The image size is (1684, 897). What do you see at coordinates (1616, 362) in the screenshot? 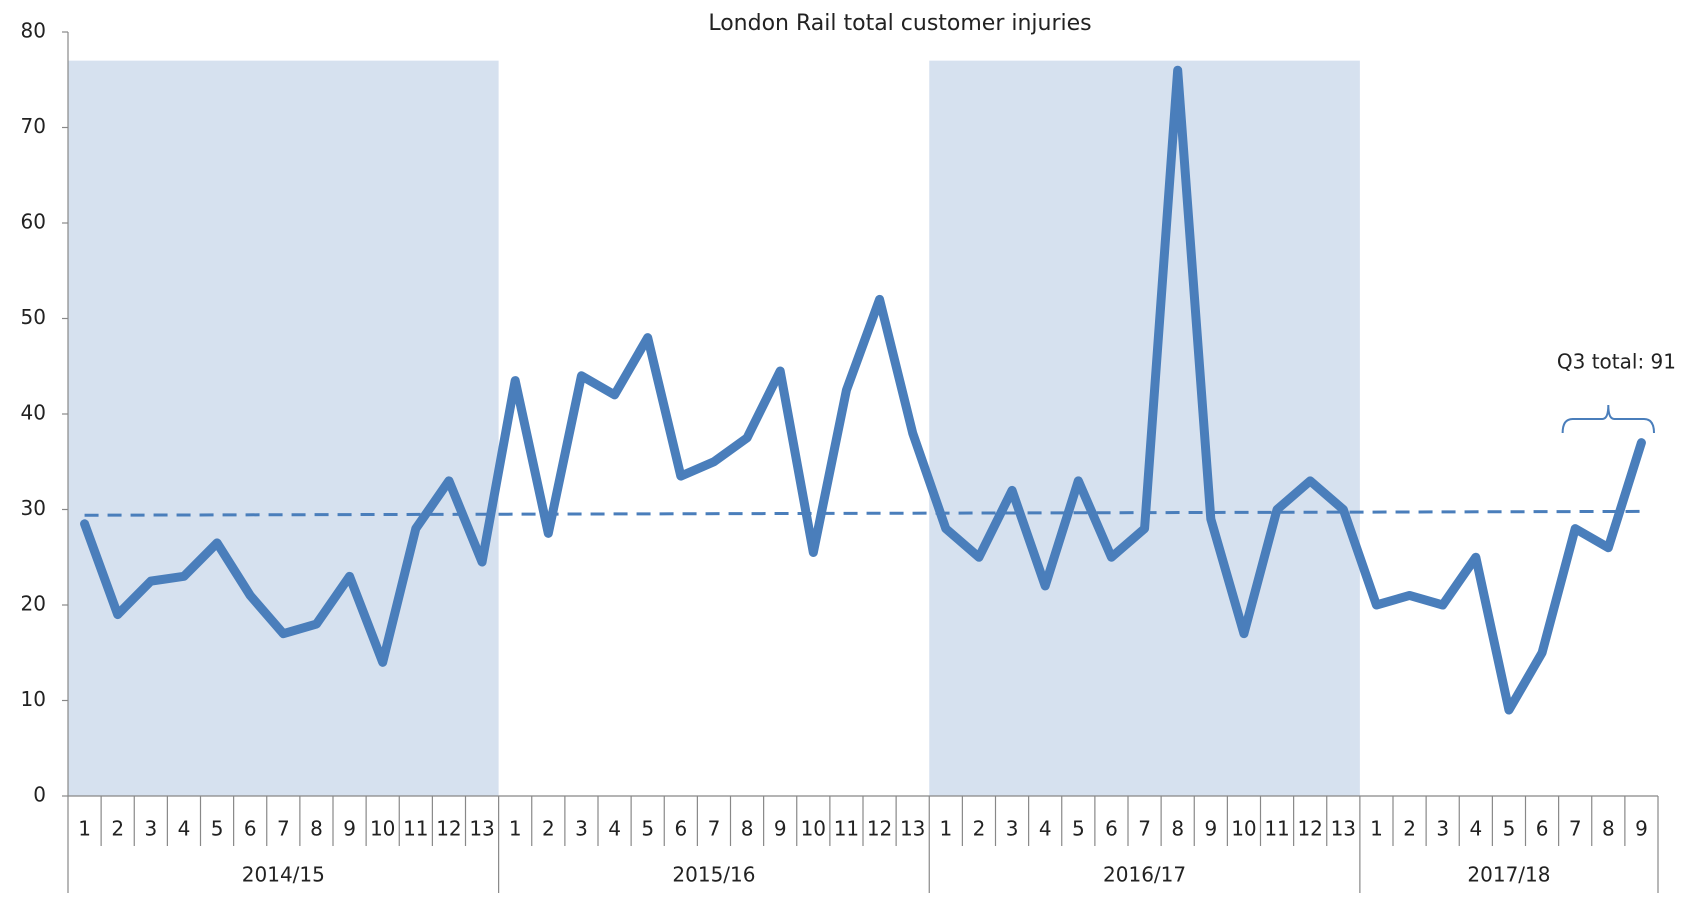
I see `annotation: Q3 total: 91` at bounding box center [1616, 362].